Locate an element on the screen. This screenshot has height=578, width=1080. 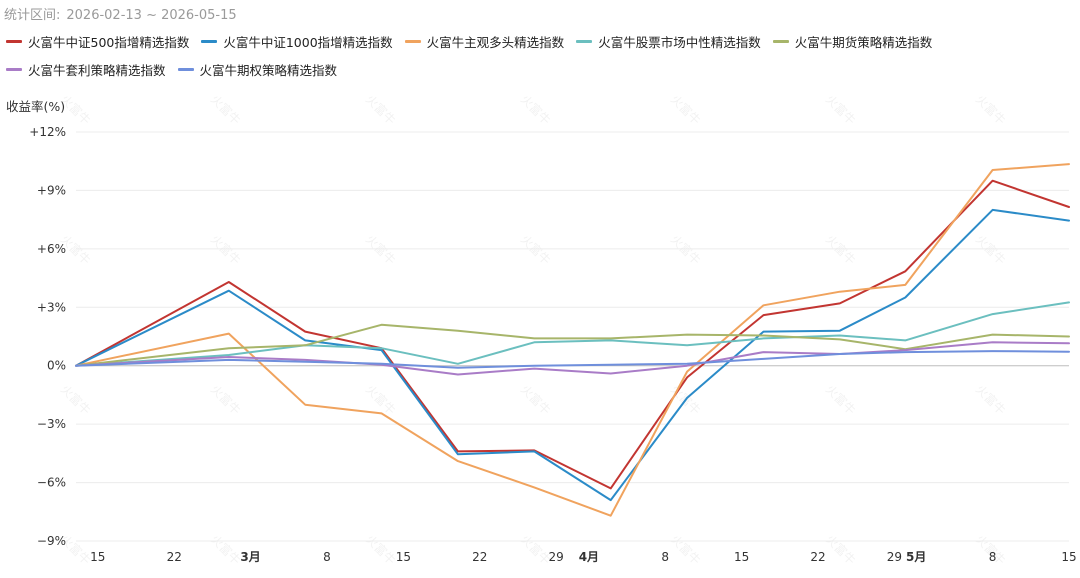
legend-item: 火富牛期货策略精选指数 is located at coordinates (852, 41).